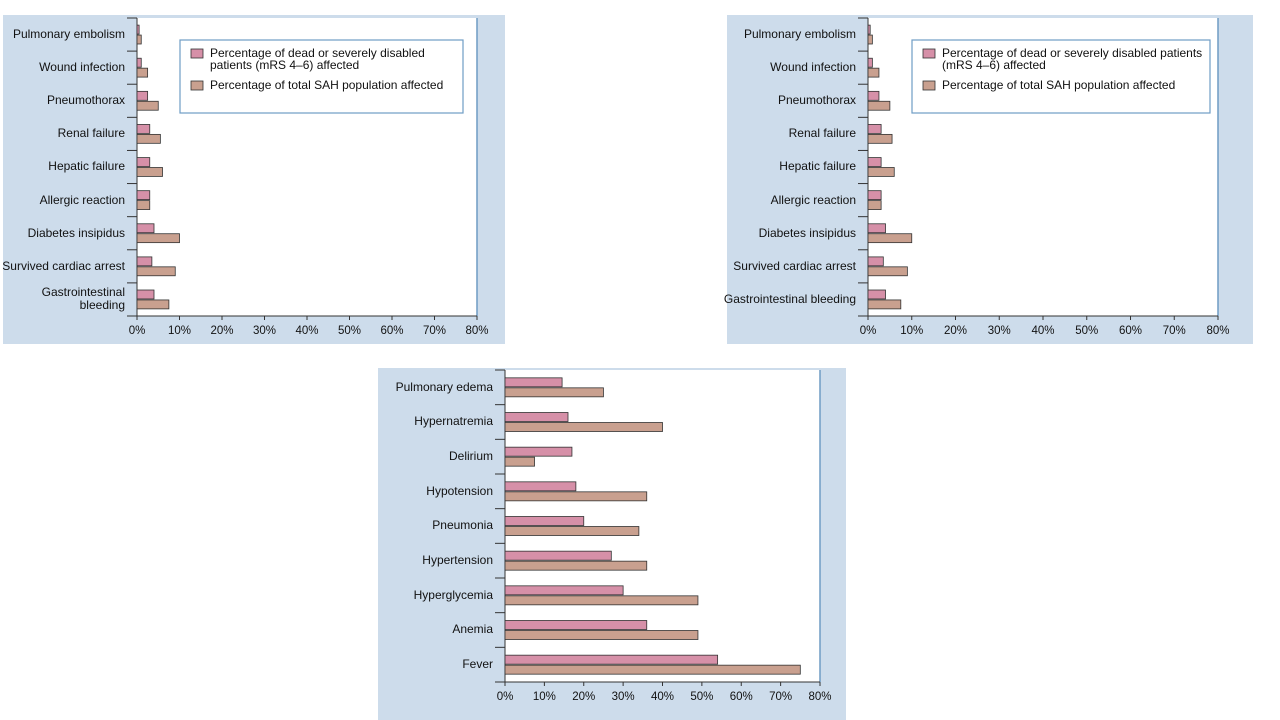  Describe the element at coordinates (453, 421) in the screenshot. I see `category-label-box: Hypernatremia` at that location.